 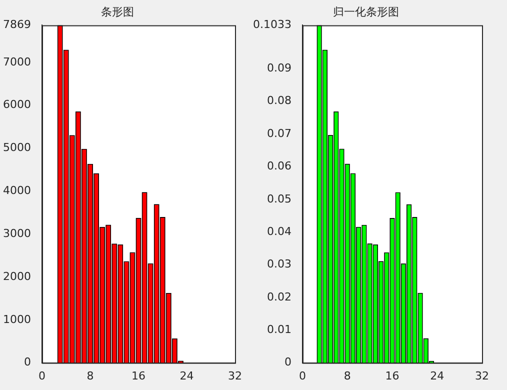 I want to click on y-tick-label: 6000, so click(x=16, y=105).